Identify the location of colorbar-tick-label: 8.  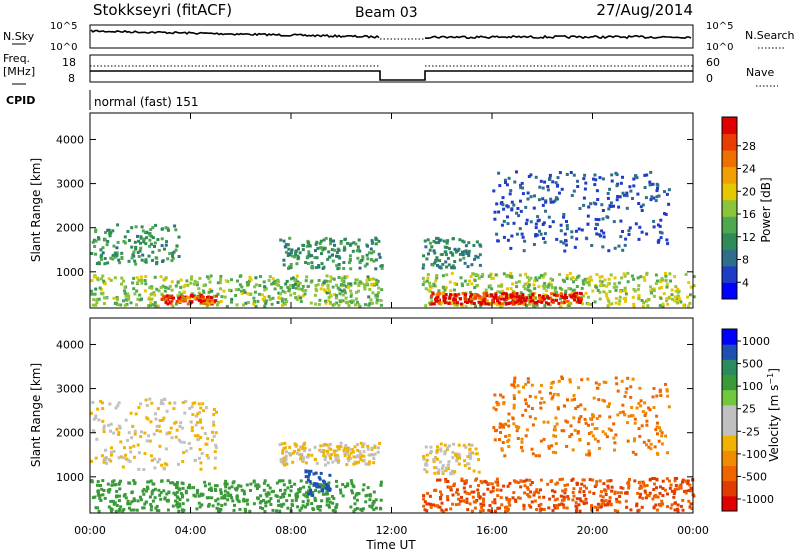
(745, 260).